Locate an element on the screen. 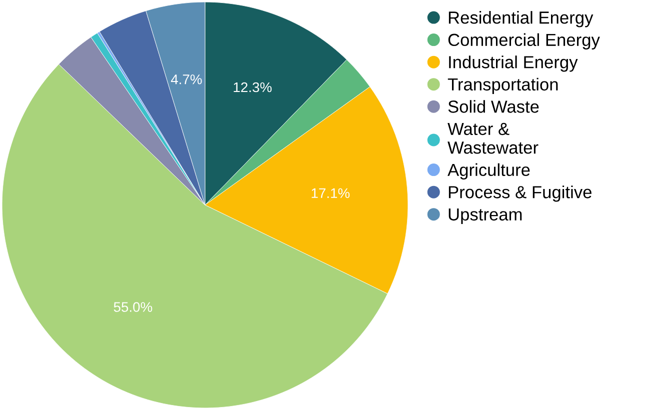 The image size is (647, 410). data-label: 4.7% is located at coordinates (186, 79).